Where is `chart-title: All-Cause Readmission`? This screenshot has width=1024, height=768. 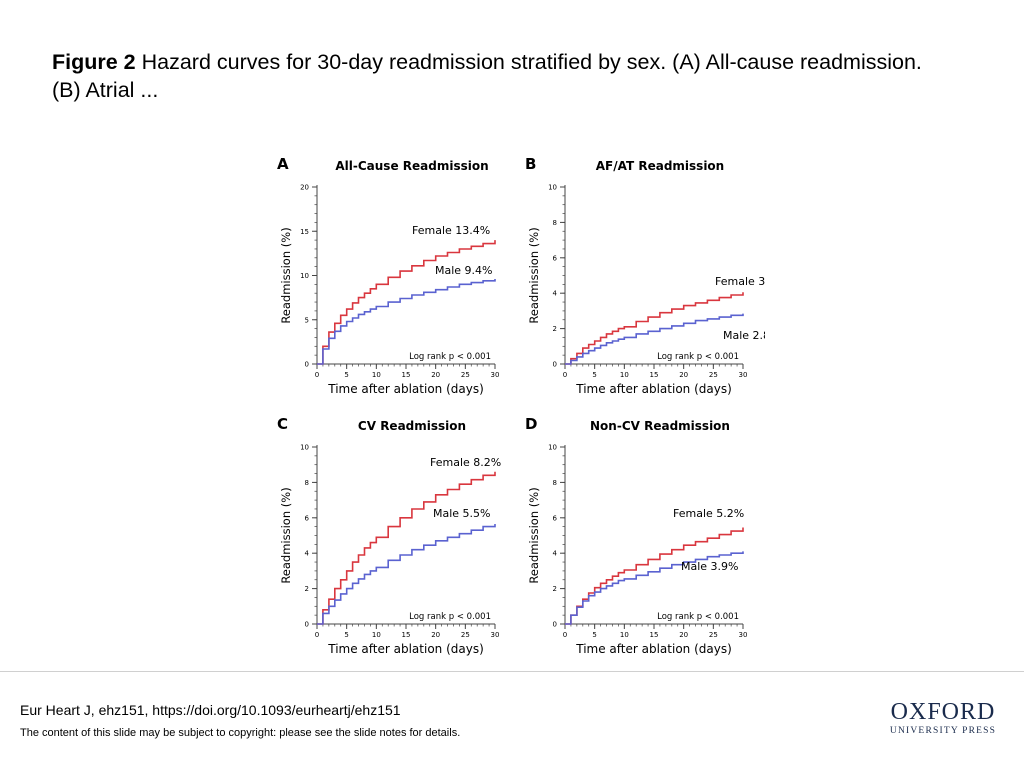 chart-title: All-Cause Readmission is located at coordinates (411, 166).